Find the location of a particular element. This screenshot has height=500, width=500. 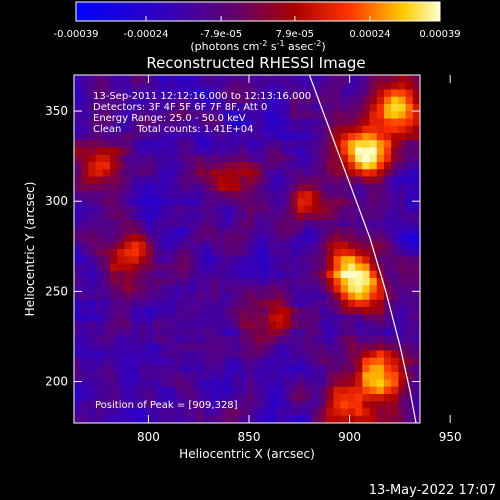

x-tick-label: 800 is located at coordinates (148, 437).